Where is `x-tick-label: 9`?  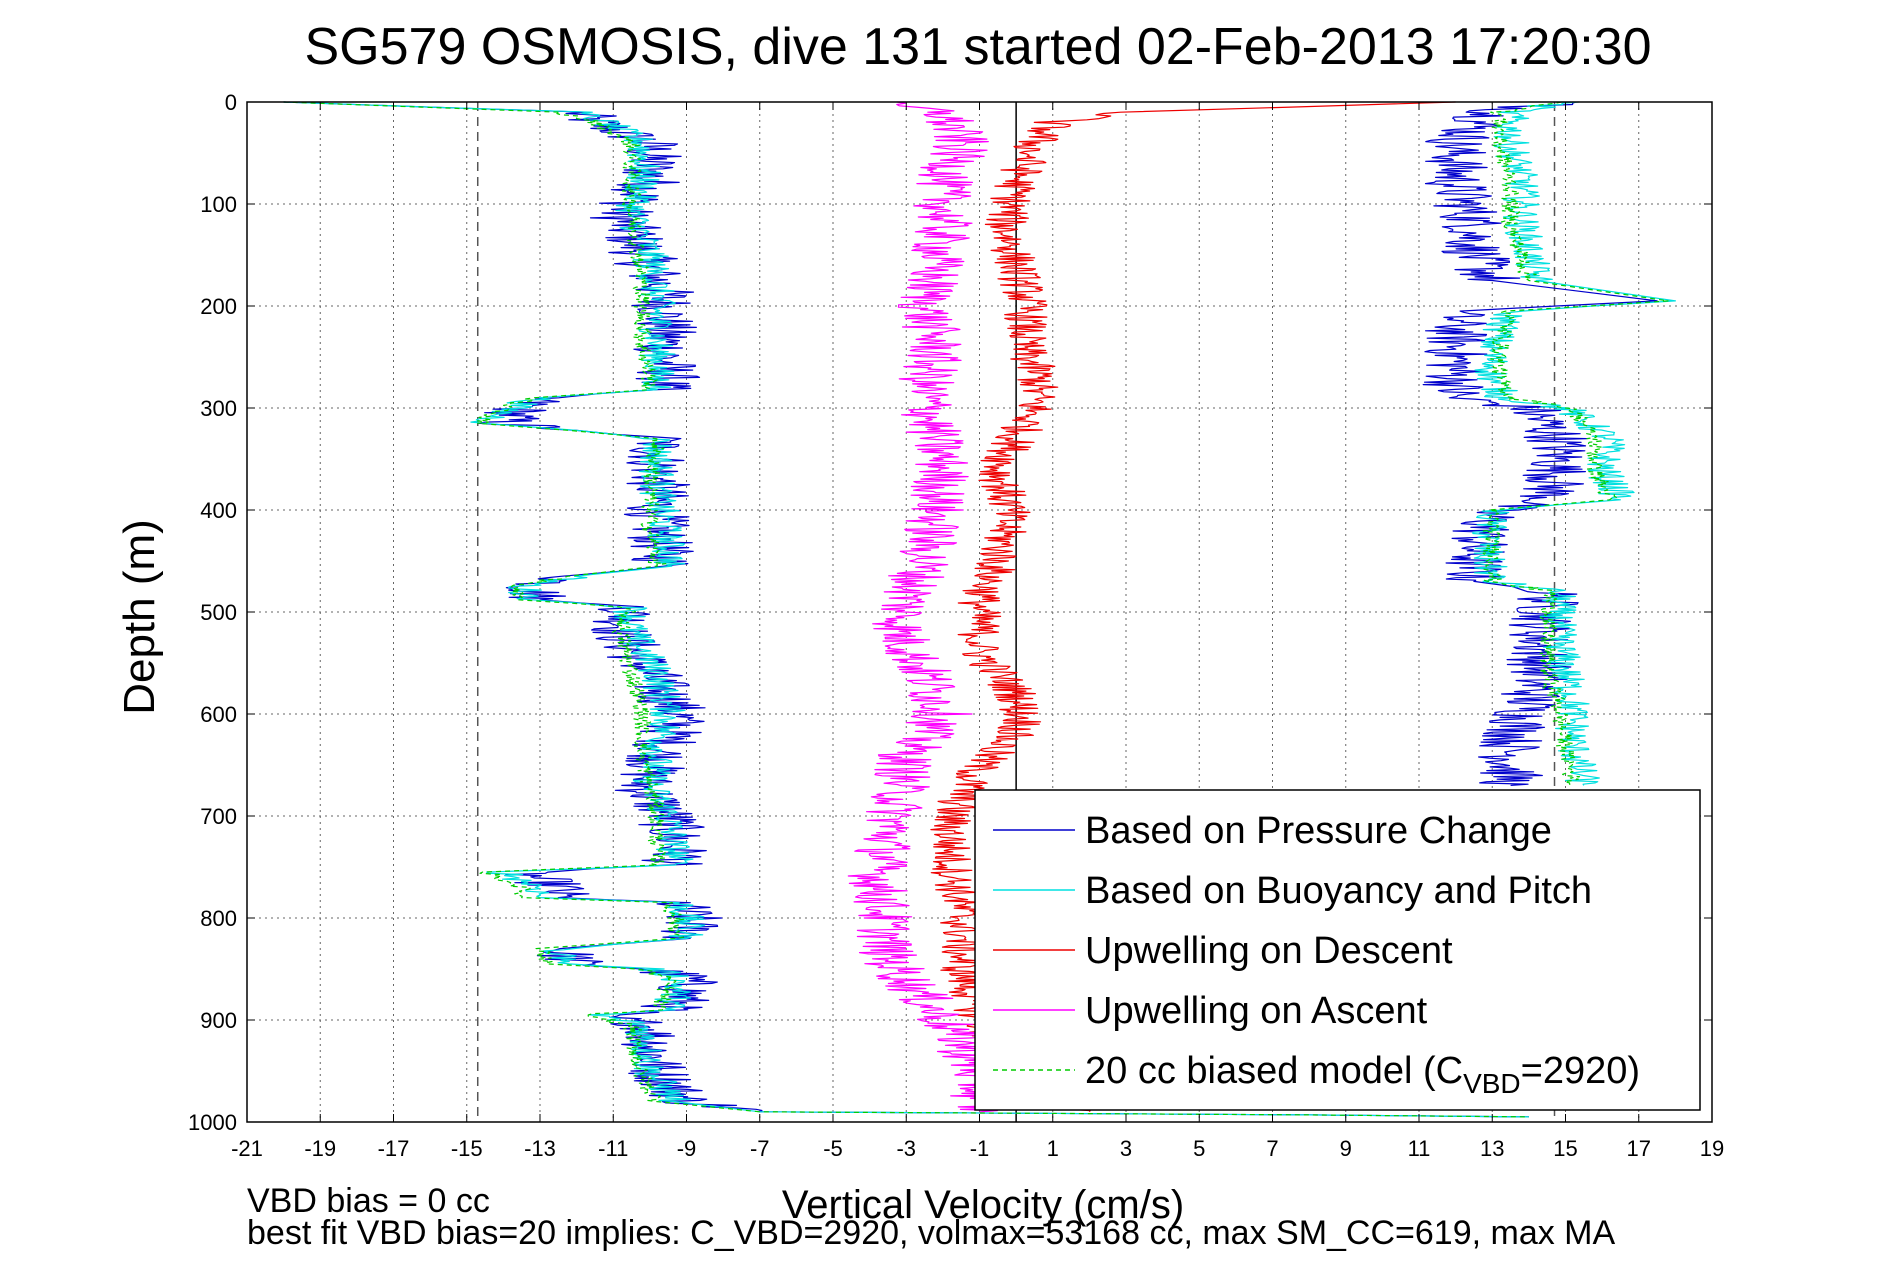
x-tick-label: 9 is located at coordinates (1346, 1148).